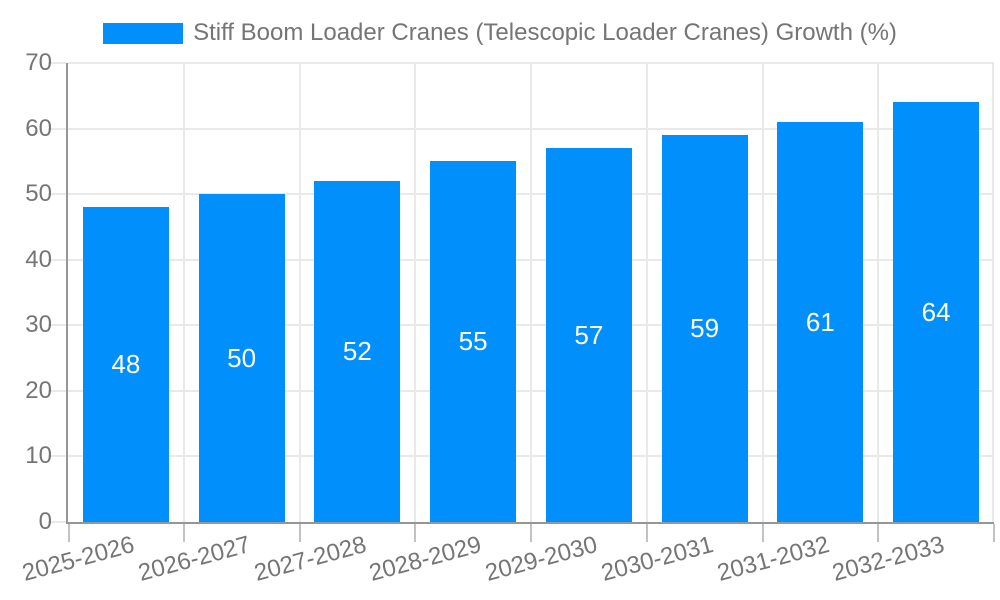 Image resolution: width=1000 pixels, height=600 pixels. I want to click on bar-value-label: 52, so click(357, 351).